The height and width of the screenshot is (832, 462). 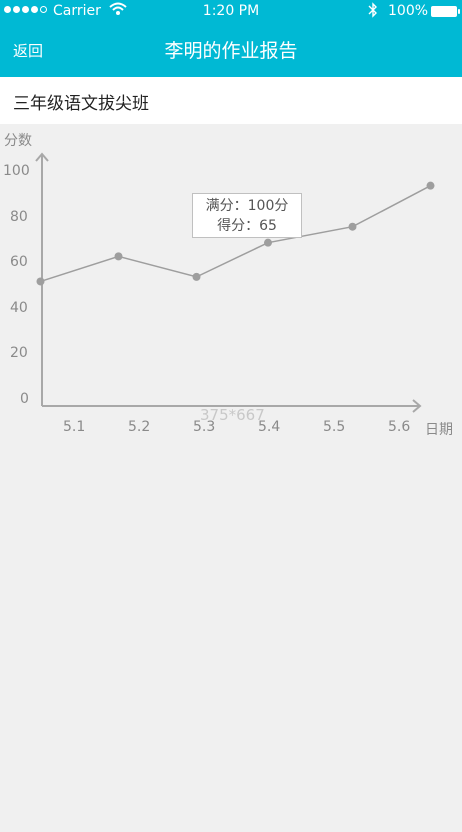 What do you see at coordinates (204, 427) in the screenshot?
I see `x-tick-label: 5.3` at bounding box center [204, 427].